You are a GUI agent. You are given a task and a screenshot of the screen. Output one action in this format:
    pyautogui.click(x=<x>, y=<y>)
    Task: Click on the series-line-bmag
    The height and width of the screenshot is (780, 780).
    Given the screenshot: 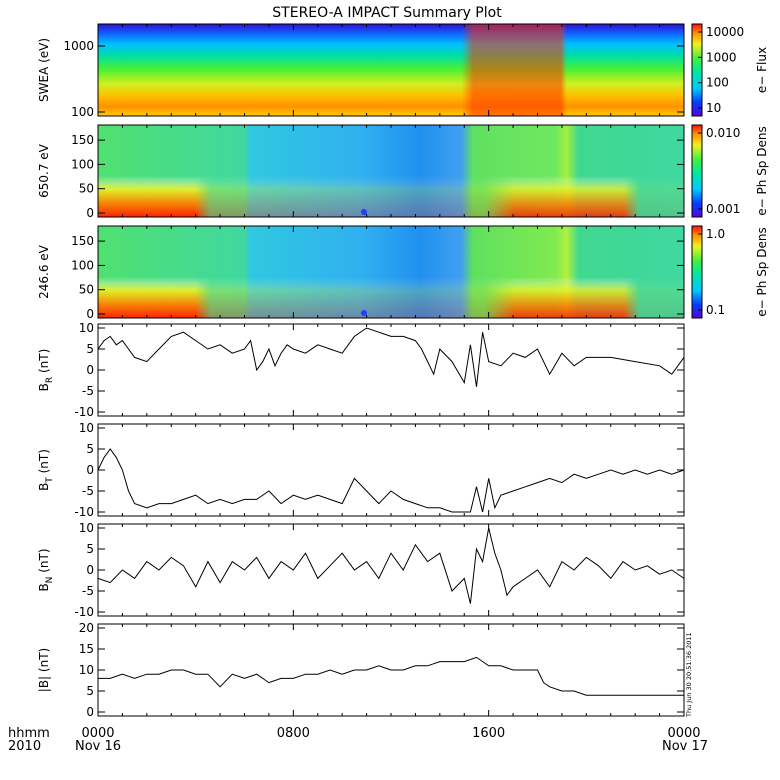 What is the action you would take?
    pyautogui.click(x=391, y=676)
    